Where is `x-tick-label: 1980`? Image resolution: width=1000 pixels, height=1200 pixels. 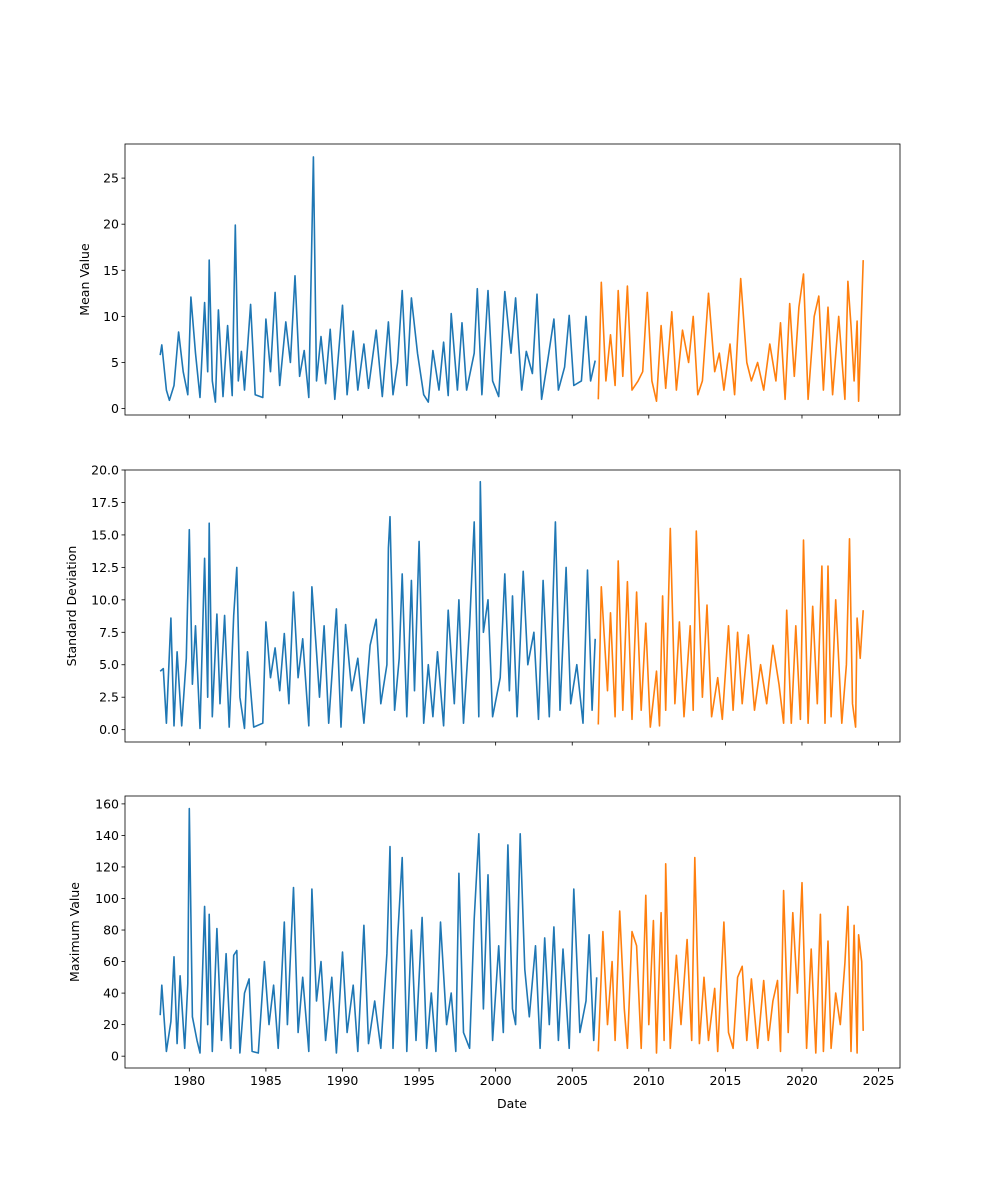 x-tick-label: 1980 is located at coordinates (189, 1080).